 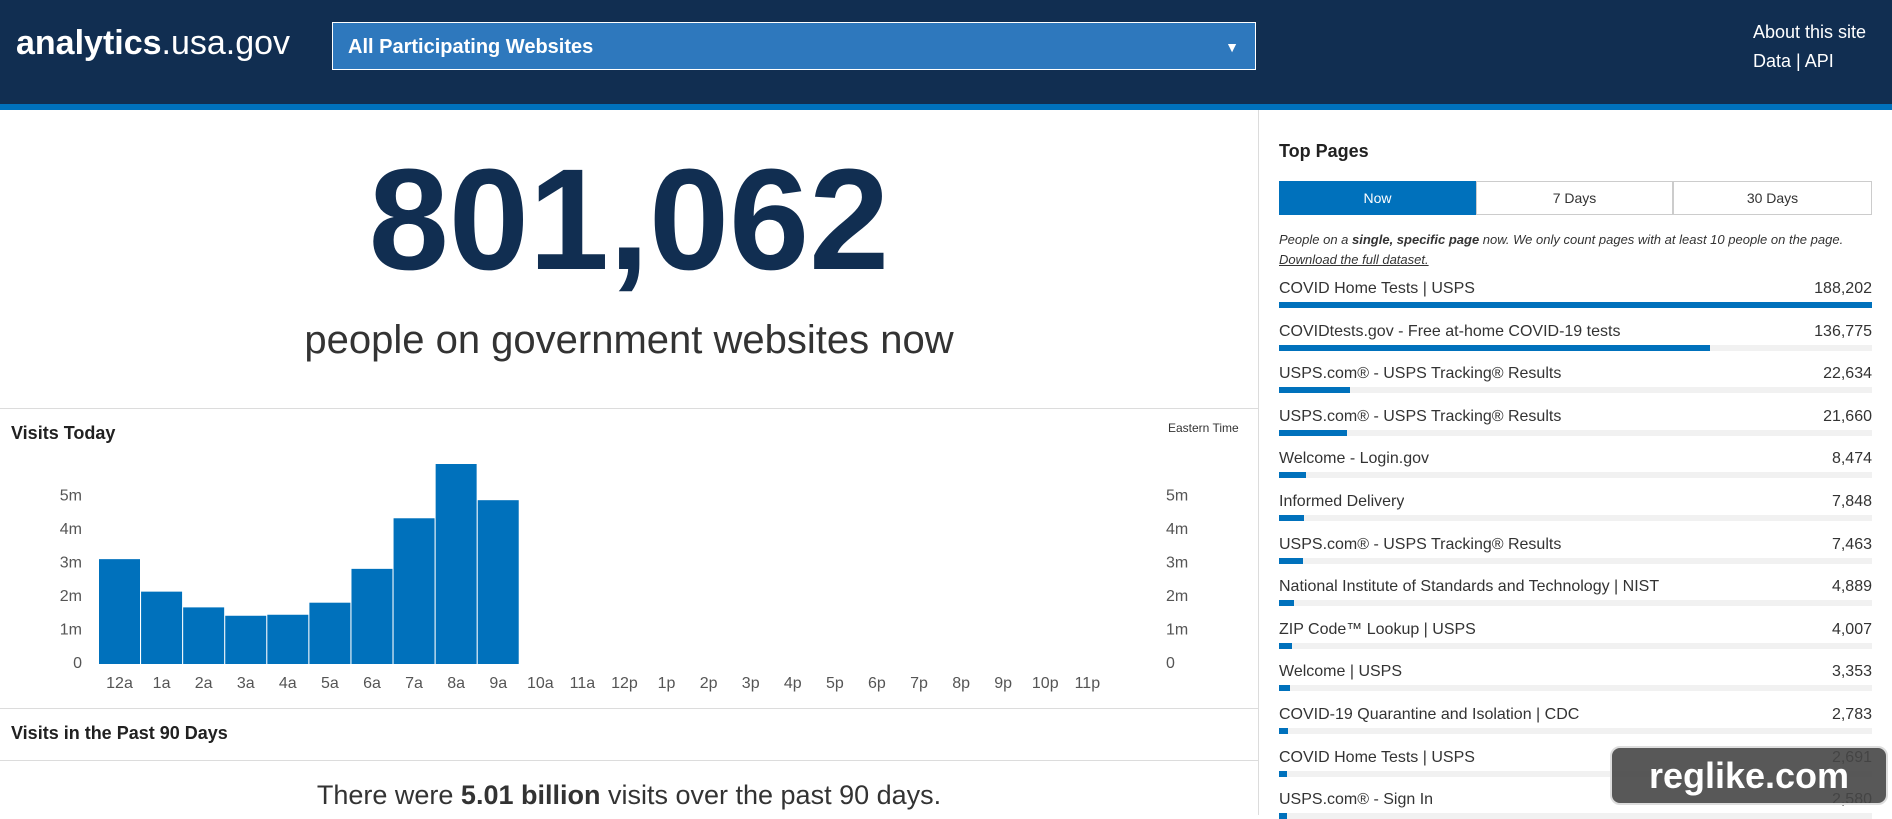 I want to click on x-tick-label: 6a, so click(x=372, y=683).